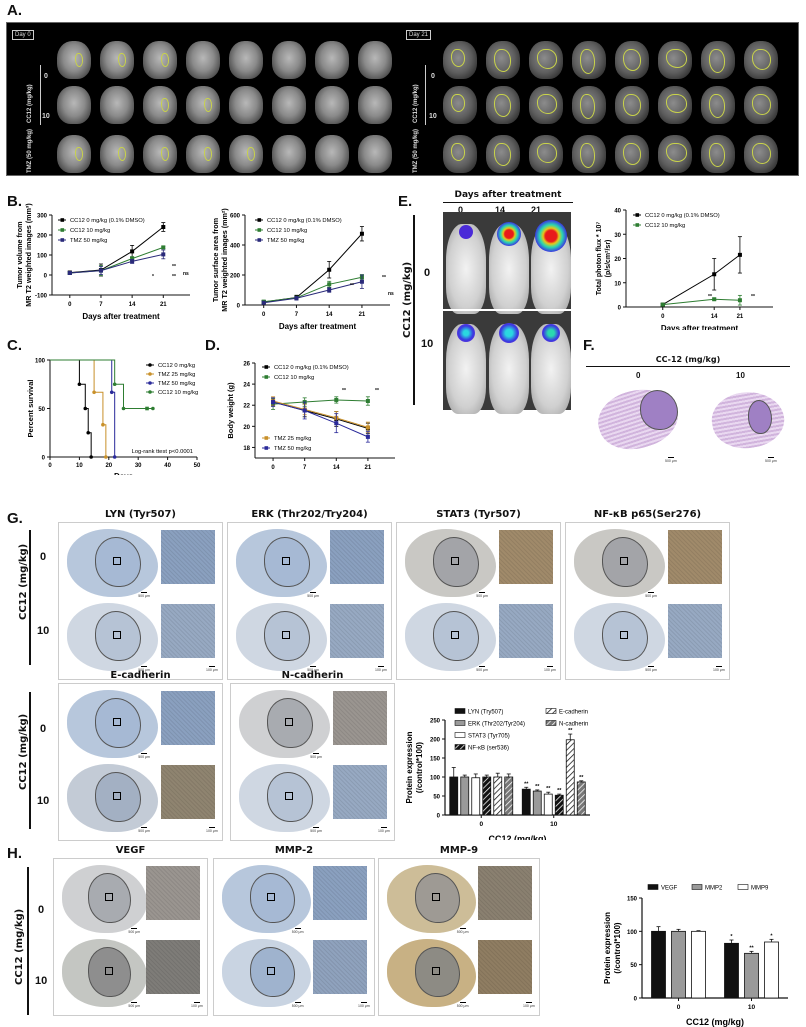  I want to click on panel-label-a: A., so click(14, 10).